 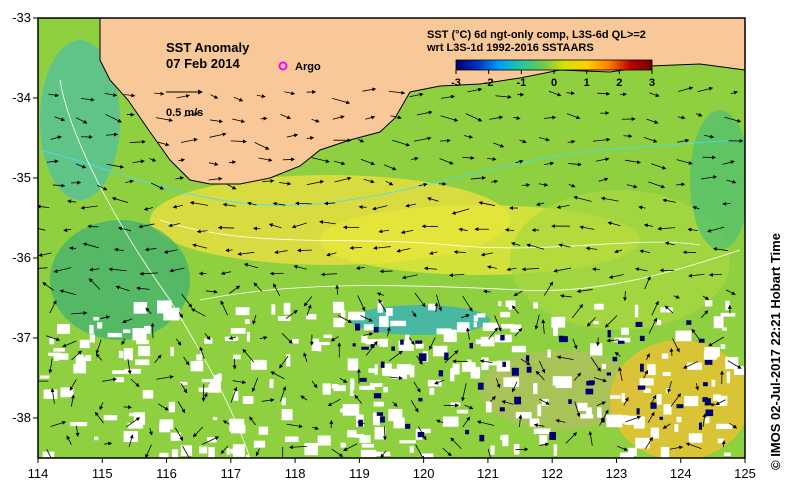 What do you see at coordinates (184, 113) in the screenshot?
I see `scale-label: 0.5 m/s` at bounding box center [184, 113].